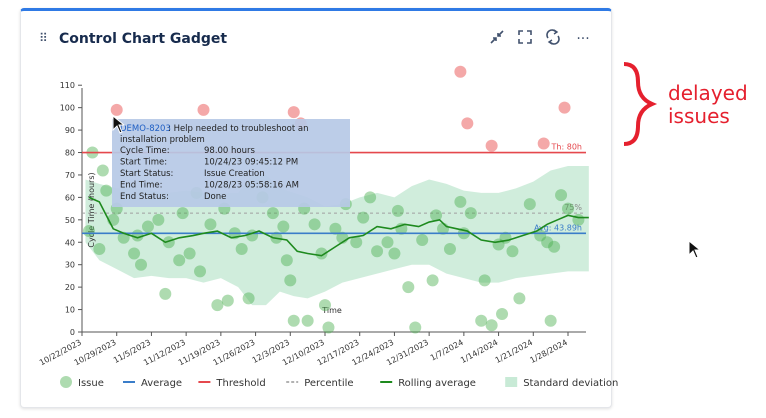  What do you see at coordinates (251, 163) in the screenshot?
I see `tooltip-row-value: 10/24/23 09:45:12 PM` at bounding box center [251, 163].